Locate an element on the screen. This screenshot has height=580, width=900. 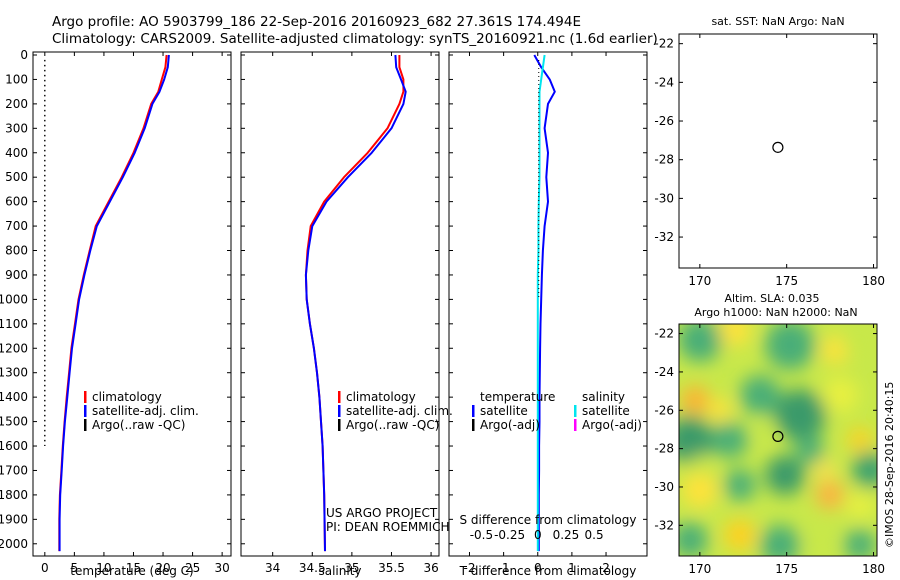
sla-map-title-1: Altim. SLA: 0.035 is located at coordinates (771, 298).